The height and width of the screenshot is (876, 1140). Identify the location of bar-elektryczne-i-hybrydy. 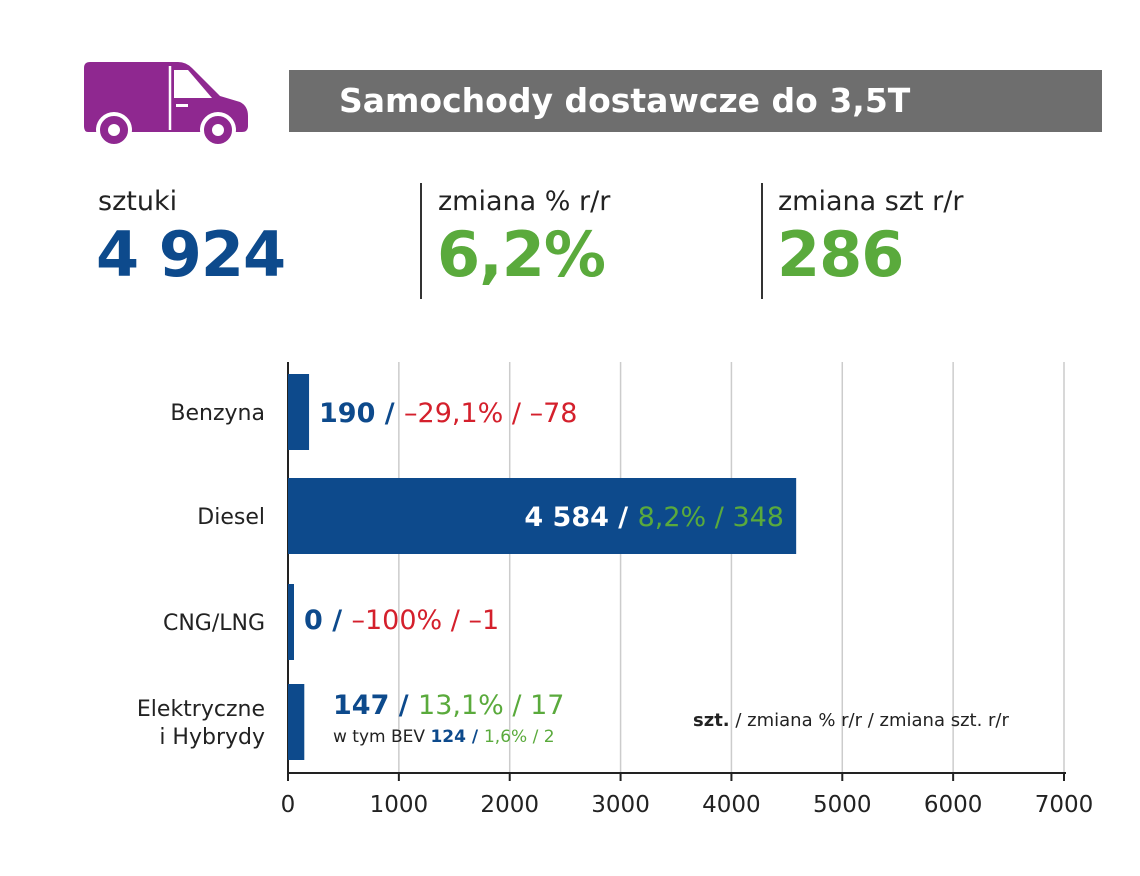
(296, 722).